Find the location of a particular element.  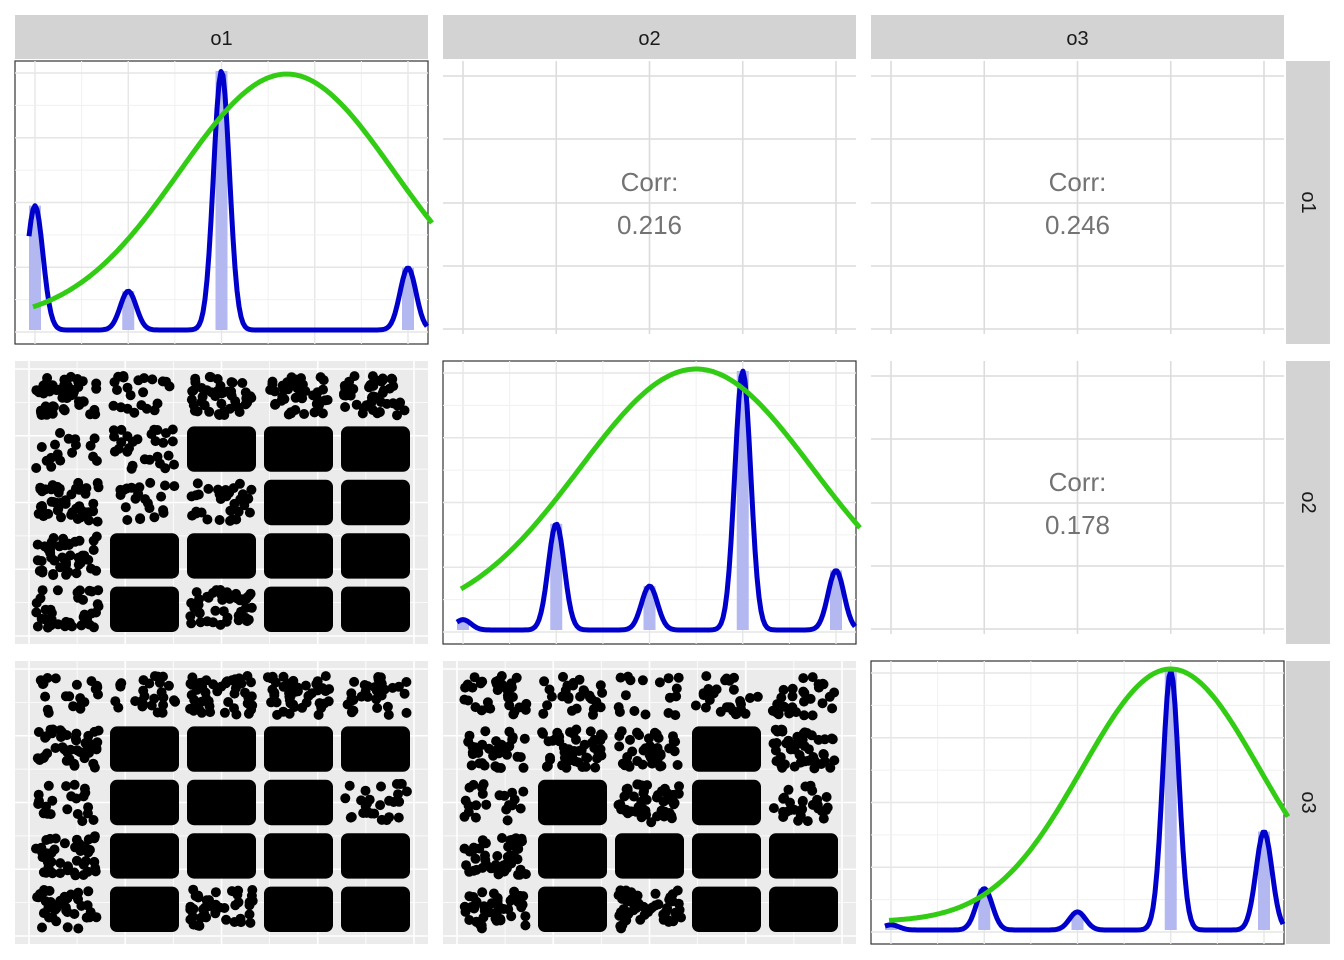

corr-label: Corr: is located at coordinates (1078, 182).